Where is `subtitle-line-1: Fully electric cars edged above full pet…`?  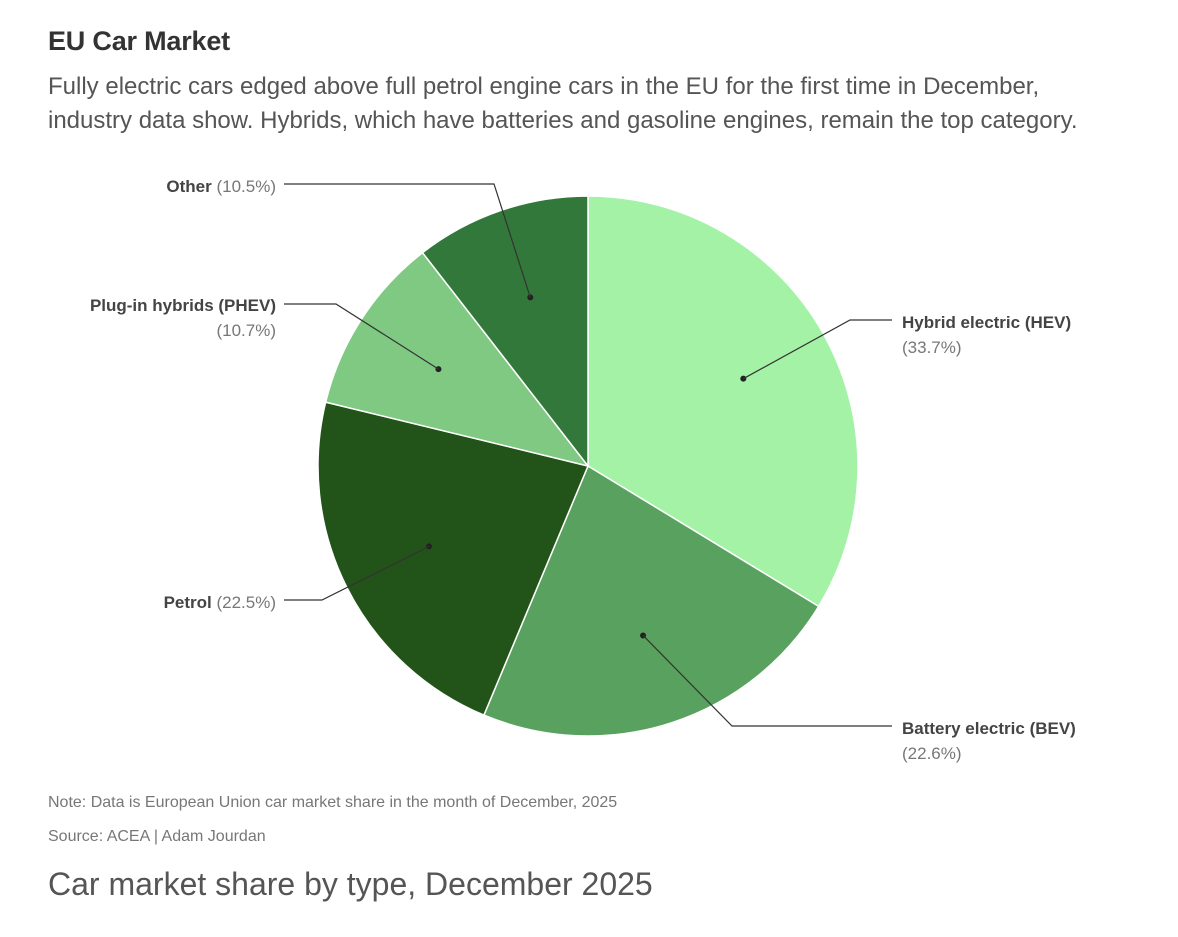
subtitle-line-1: Fully electric cars edged above full pet… is located at coordinates (544, 86).